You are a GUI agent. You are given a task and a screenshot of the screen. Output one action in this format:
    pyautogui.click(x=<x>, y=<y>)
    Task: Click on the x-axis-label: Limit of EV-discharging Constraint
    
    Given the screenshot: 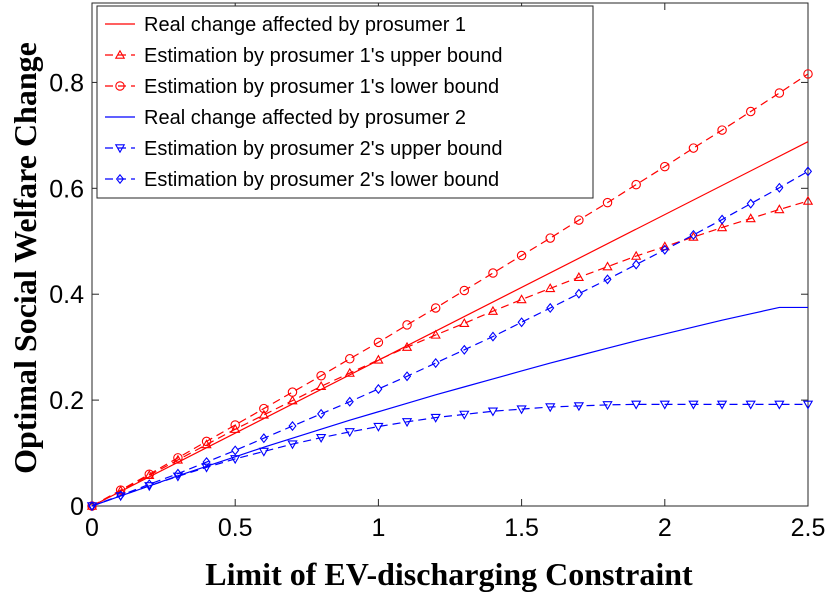 What is the action you would take?
    pyautogui.click(x=449, y=574)
    